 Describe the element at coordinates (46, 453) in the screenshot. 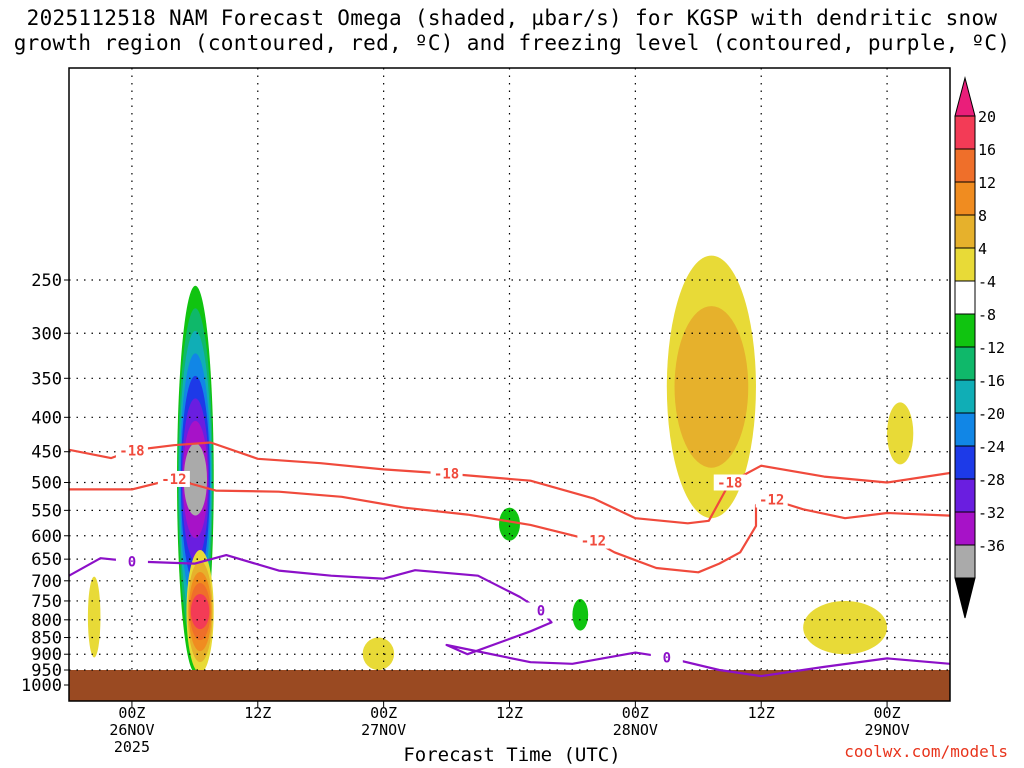

I see `y-tick-label: 450` at that location.